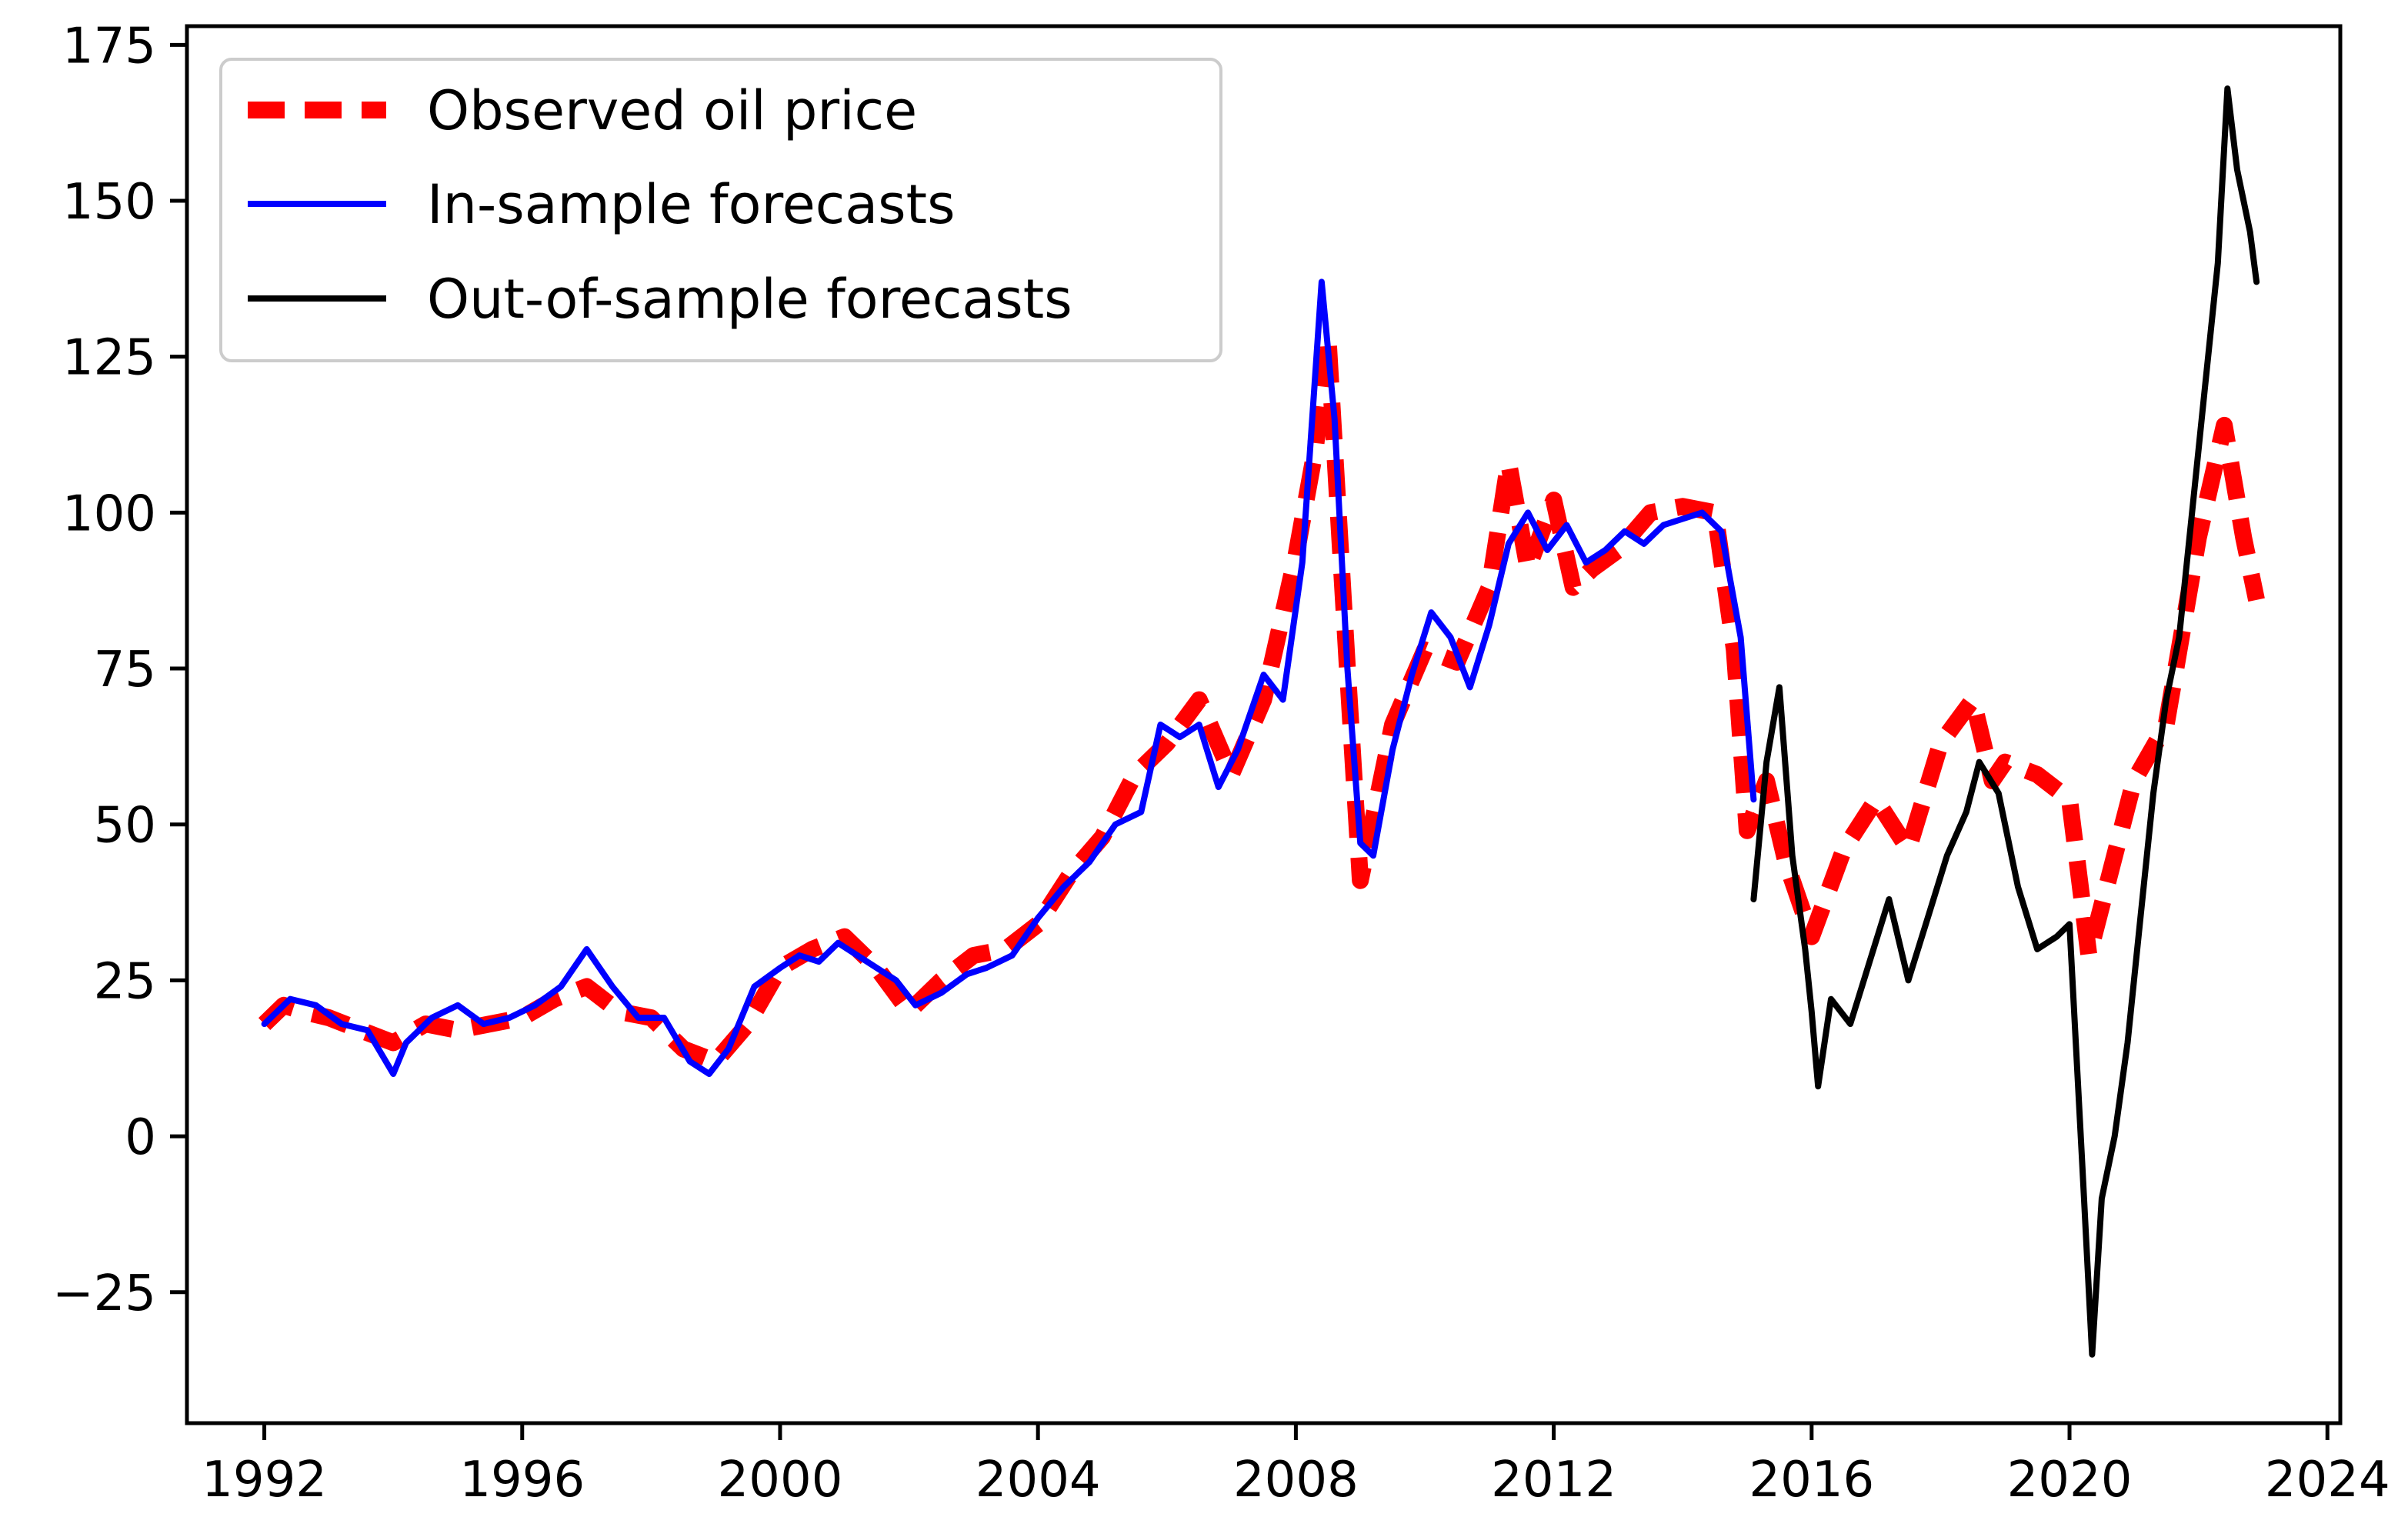 The image size is (2408, 1537). What do you see at coordinates (1296, 1481) in the screenshot?
I see `x-tick-label: 2008` at bounding box center [1296, 1481].